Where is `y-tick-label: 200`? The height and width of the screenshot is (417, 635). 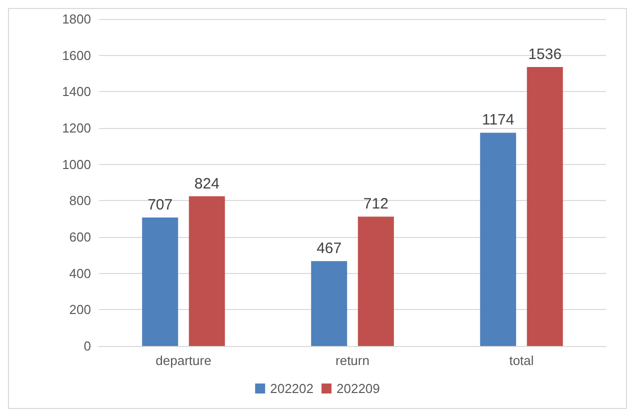 y-tick-label: 200 is located at coordinates (80, 310).